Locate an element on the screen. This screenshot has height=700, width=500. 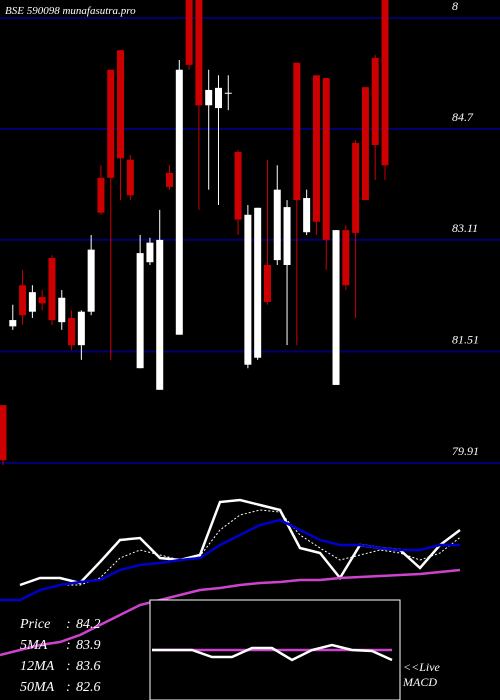
chart-title: BSE 590098 munafasutra.pro is located at coordinates (70, 11).